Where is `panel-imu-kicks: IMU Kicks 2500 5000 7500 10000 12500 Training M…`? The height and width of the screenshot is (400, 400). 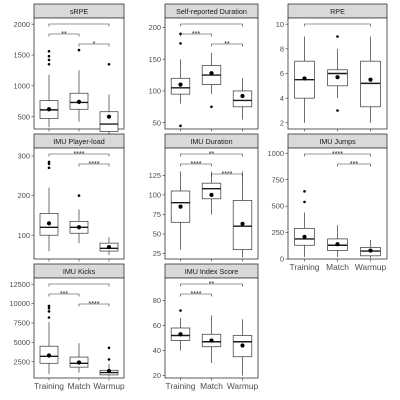
panel-imu-kicks: IMU Kicks 2500 5000 7500 10000 12500 Training M… is located at coordinates (67, 327).